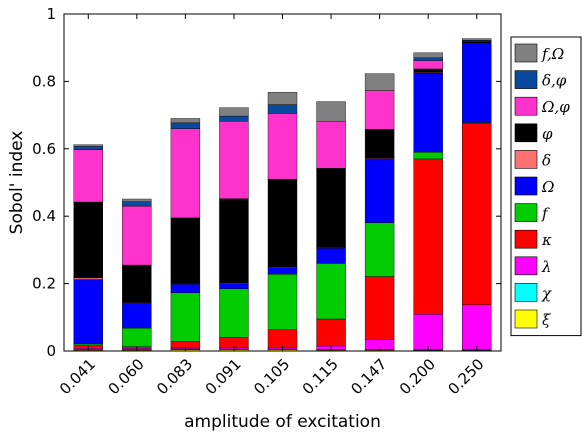 The width and height of the screenshot is (584, 435). I want to click on legend-entry: Ω,φ, so click(555, 107).